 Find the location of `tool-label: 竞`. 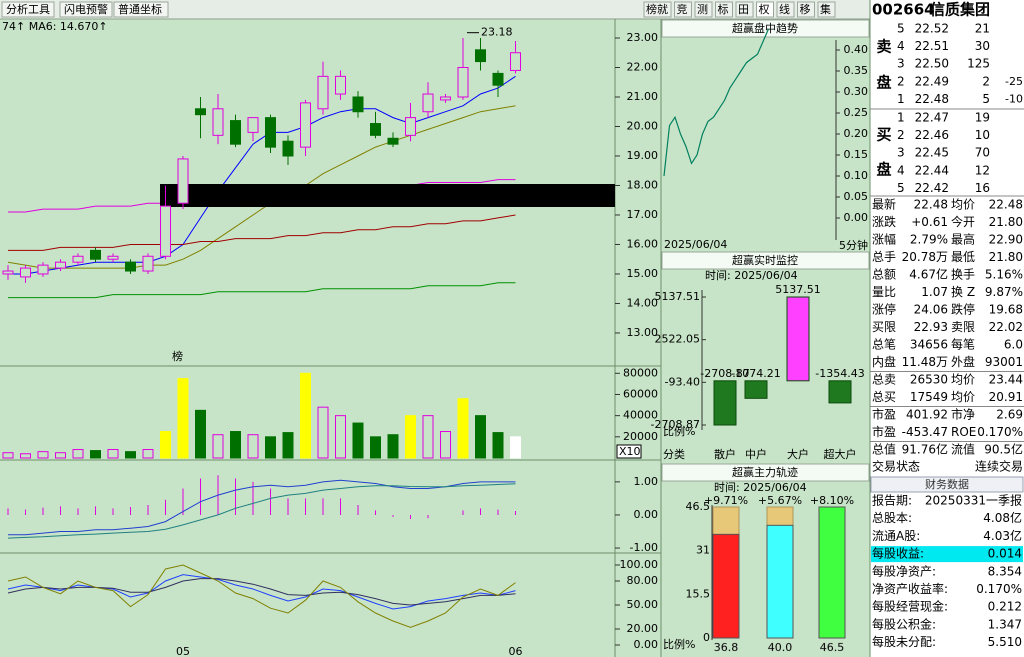

tool-label: 竞 is located at coordinates (682, 9).